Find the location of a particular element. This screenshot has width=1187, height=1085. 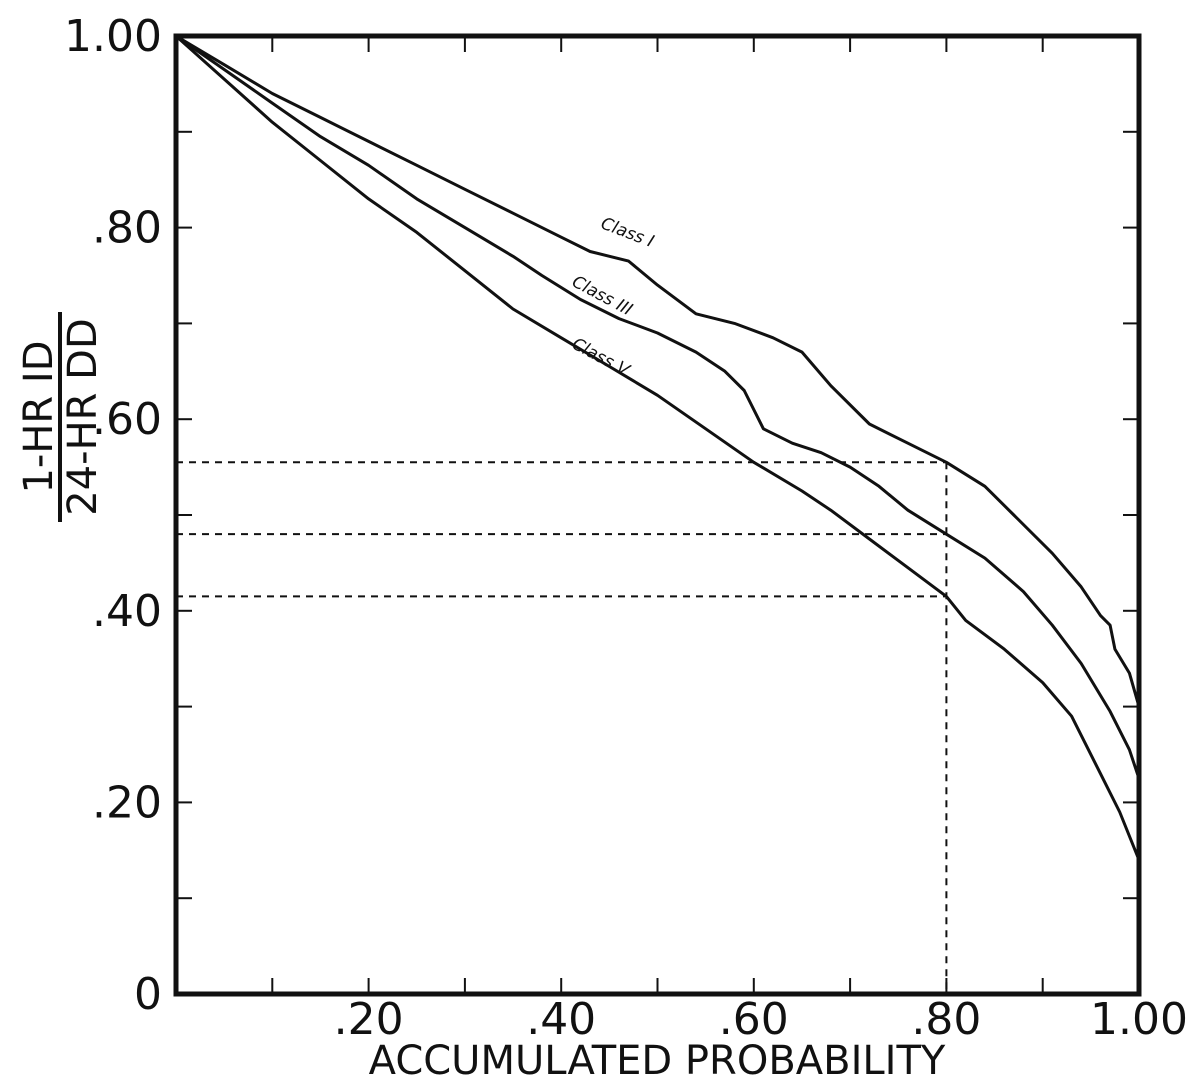

y-axis-title-numerator: 1-HR ID is located at coordinates (39, 416).